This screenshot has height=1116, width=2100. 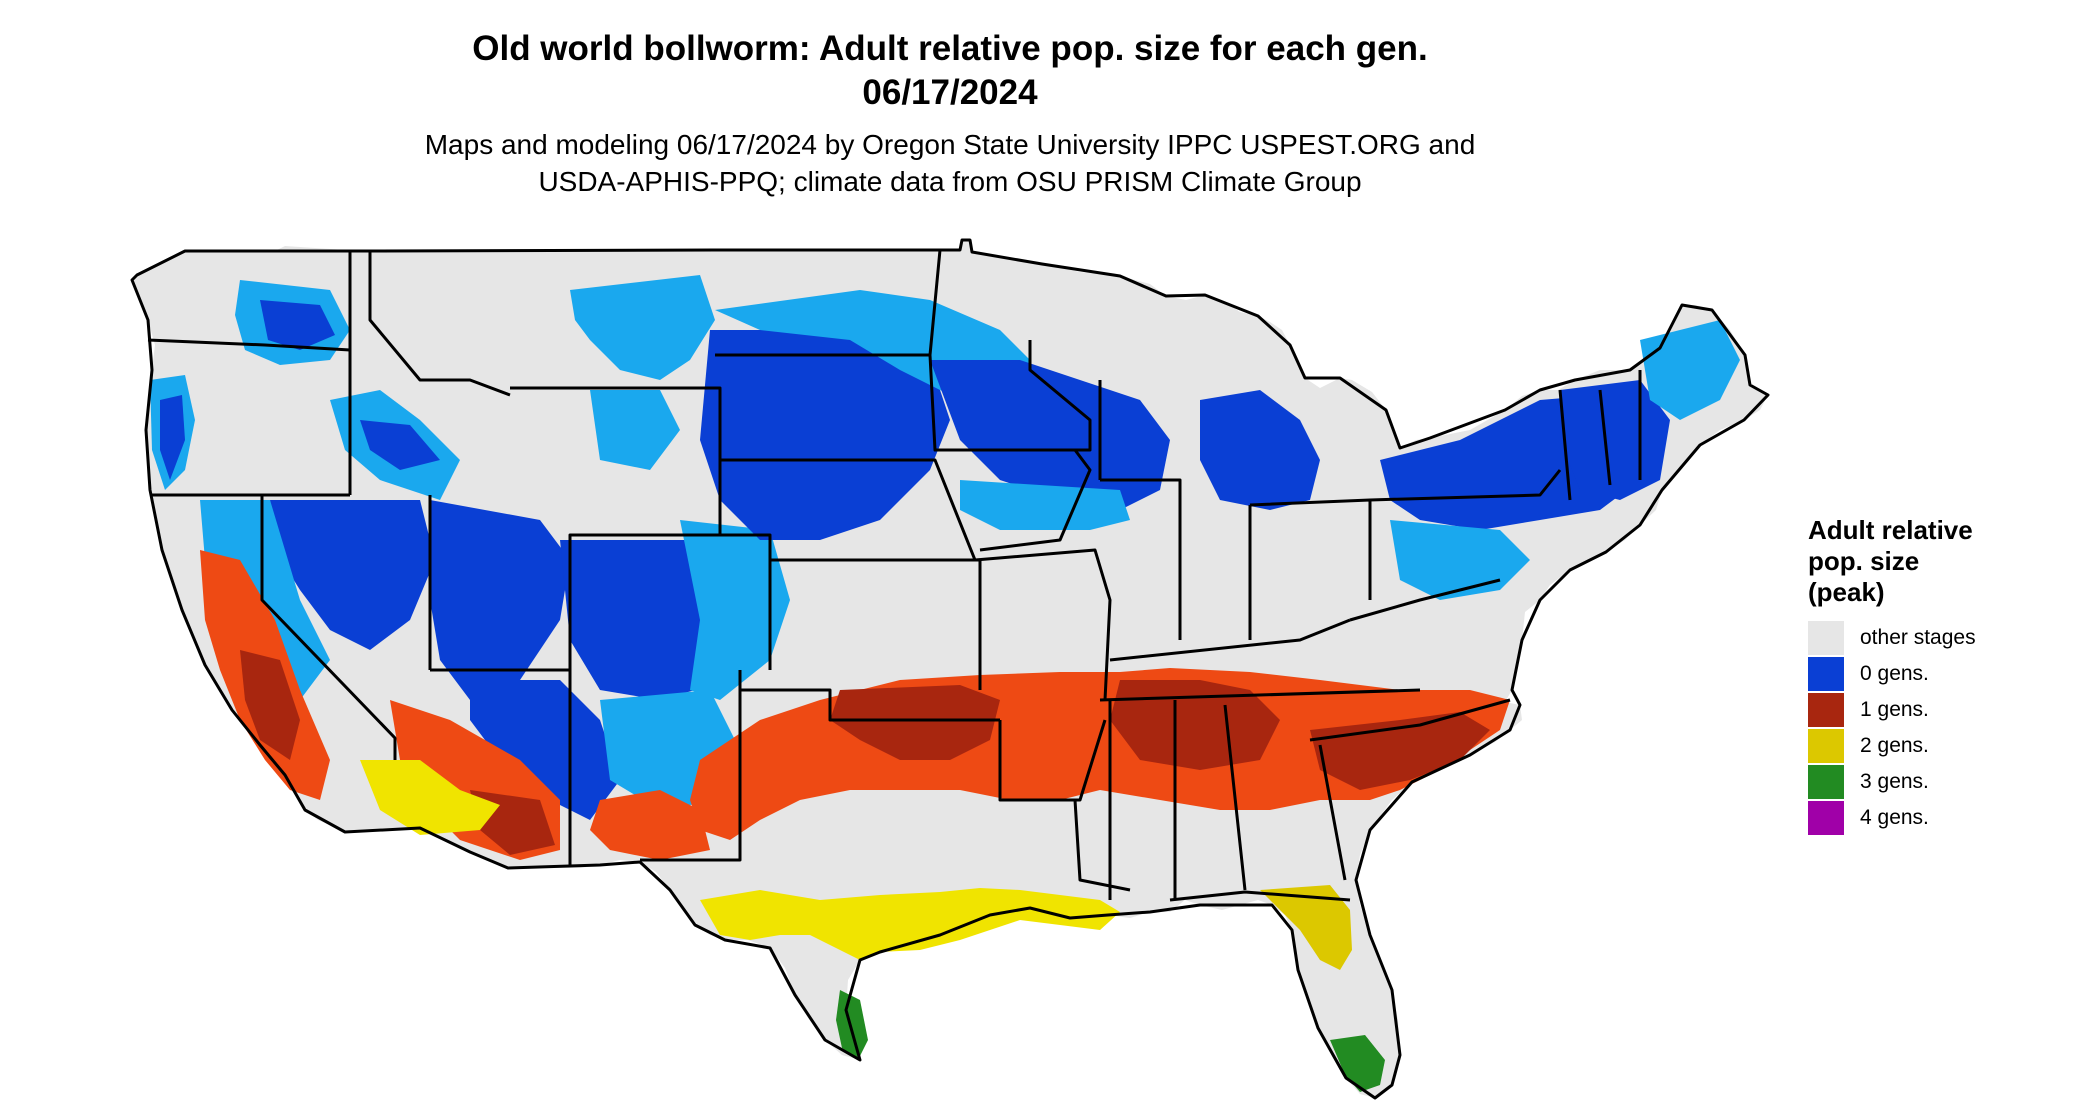 I want to click on gen1-south-band-dark, so click(x=915, y=722).